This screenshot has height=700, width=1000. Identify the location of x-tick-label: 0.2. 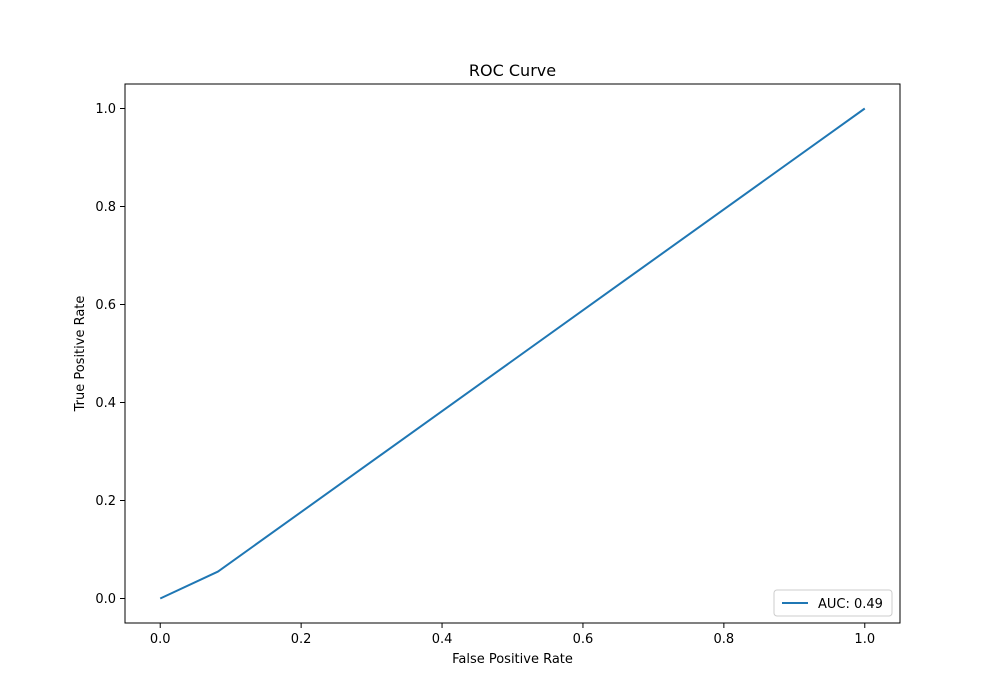
(301, 639).